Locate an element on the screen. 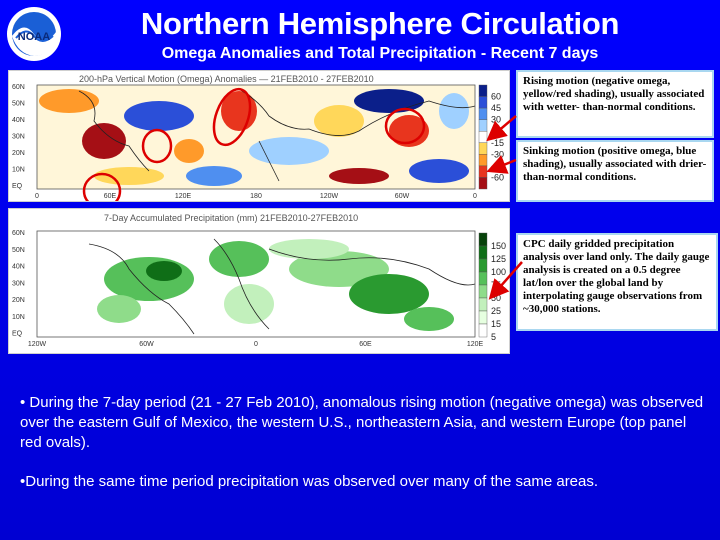 The width and height of the screenshot is (720, 540). precip-colorbar: 150 125 100 75 50 25 15 5 is located at coordinates (492, 287).